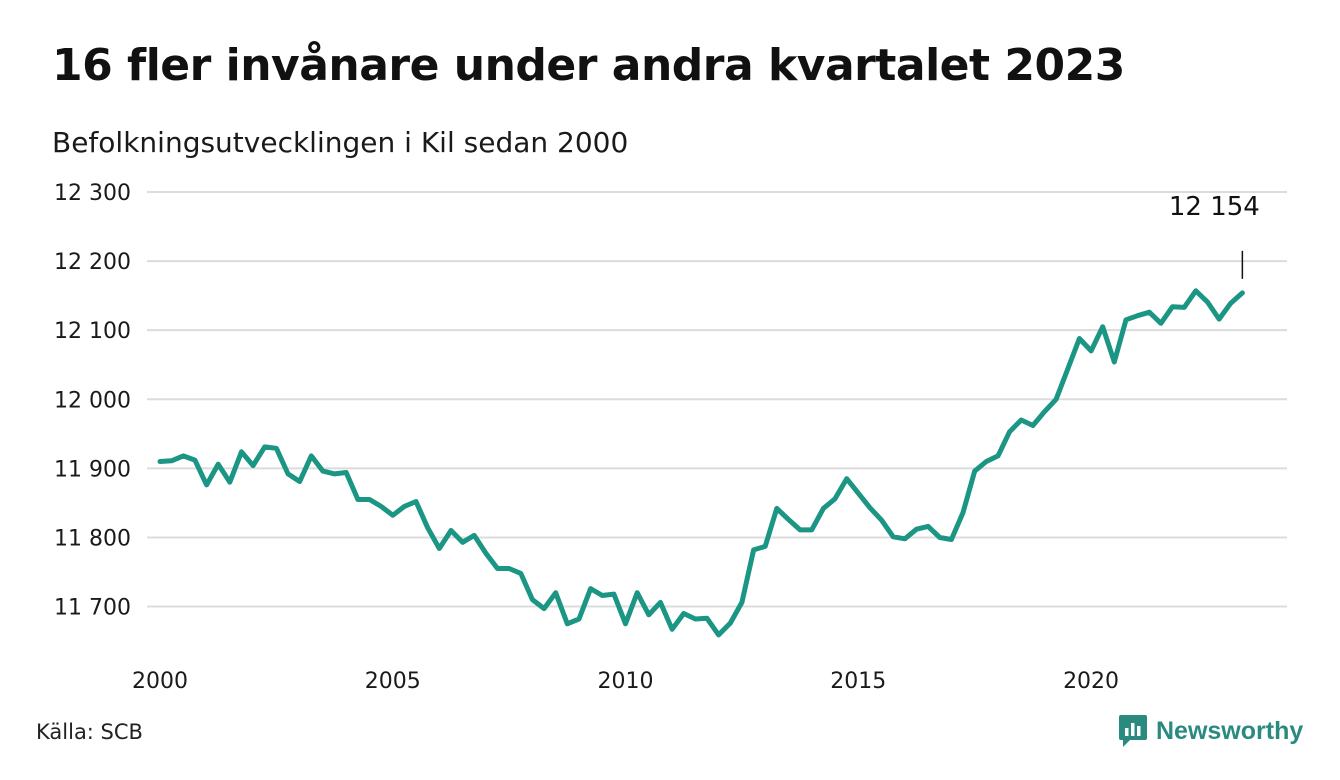 The width and height of the screenshot is (1340, 780). Describe the element at coordinates (89, 732) in the screenshot. I see `source-note: Källa: SCB` at that location.